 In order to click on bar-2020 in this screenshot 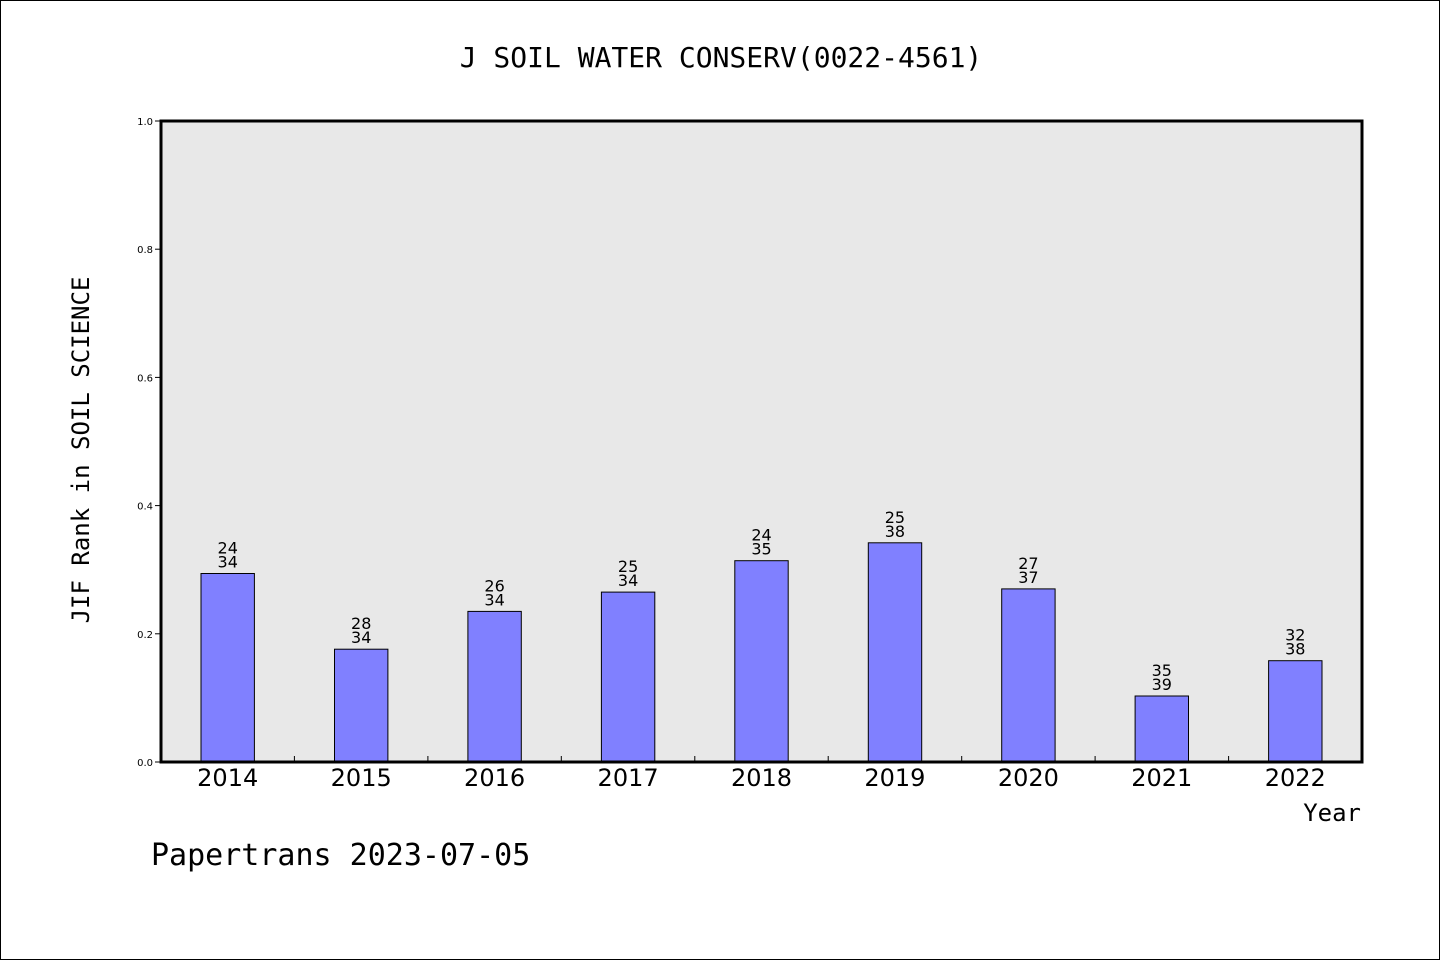, I will do `click(1028, 675)`.